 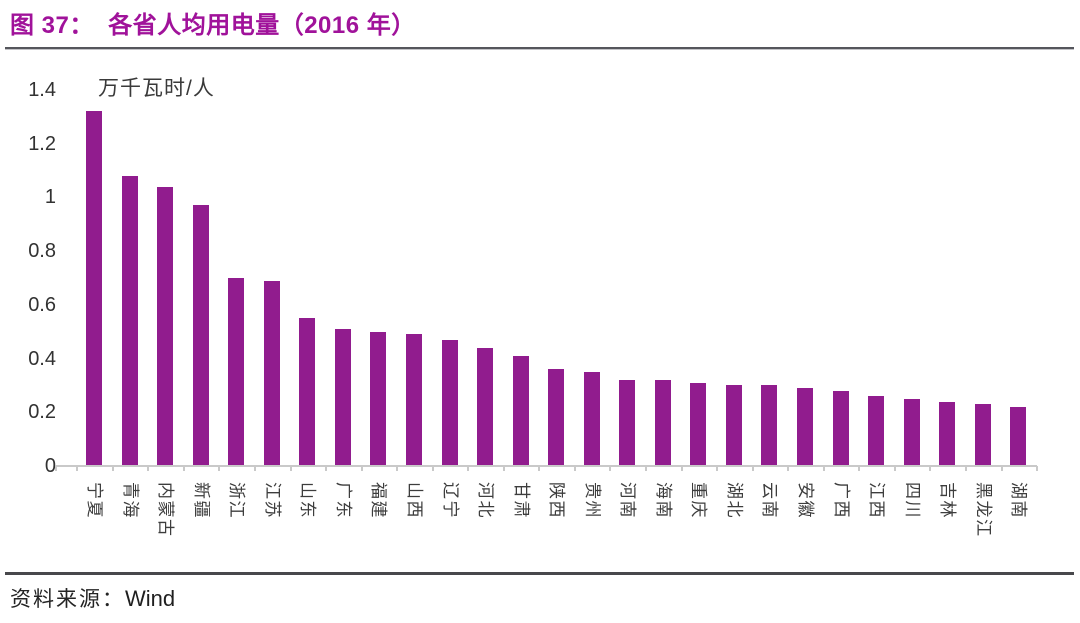 I want to click on y-axis-tick-label: 0.6, so click(x=42, y=304).